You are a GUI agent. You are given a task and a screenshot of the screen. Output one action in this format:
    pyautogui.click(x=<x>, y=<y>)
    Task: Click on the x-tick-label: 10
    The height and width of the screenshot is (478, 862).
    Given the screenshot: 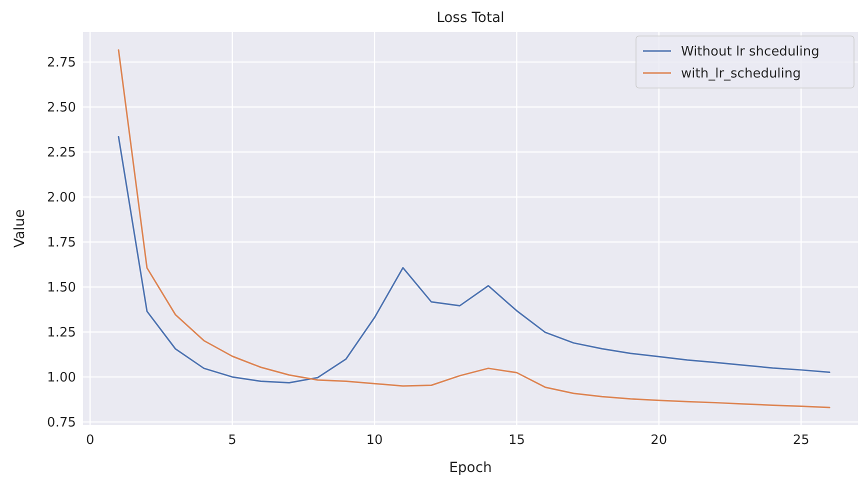 What is the action you would take?
    pyautogui.click(x=374, y=440)
    